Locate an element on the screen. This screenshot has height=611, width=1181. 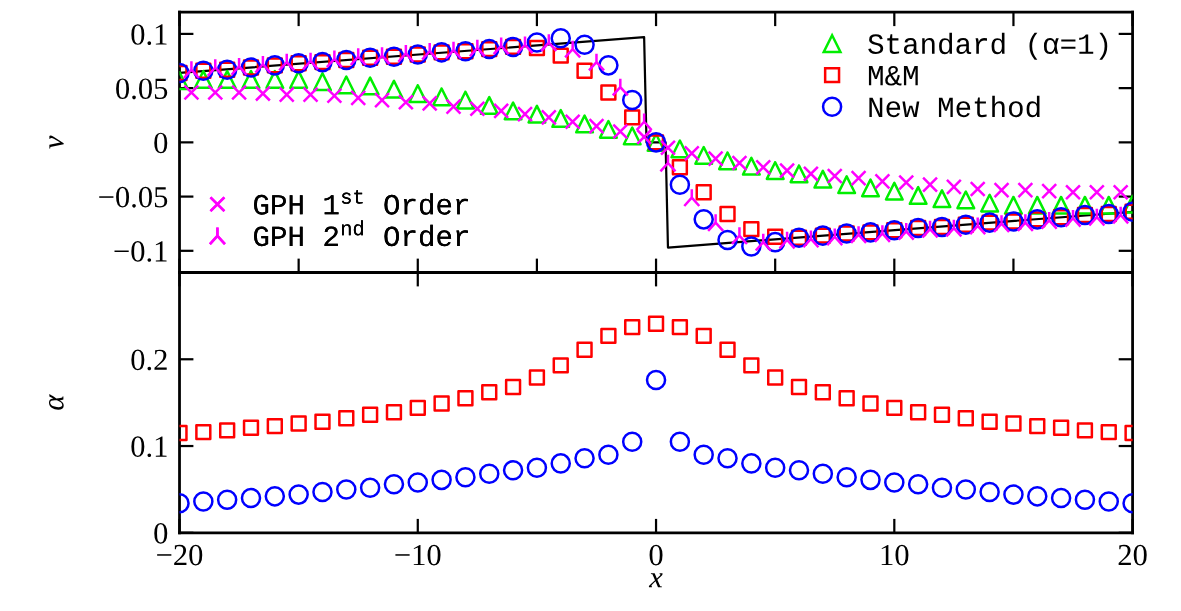
y-tick-label: 0.2 is located at coordinates (149, 360).